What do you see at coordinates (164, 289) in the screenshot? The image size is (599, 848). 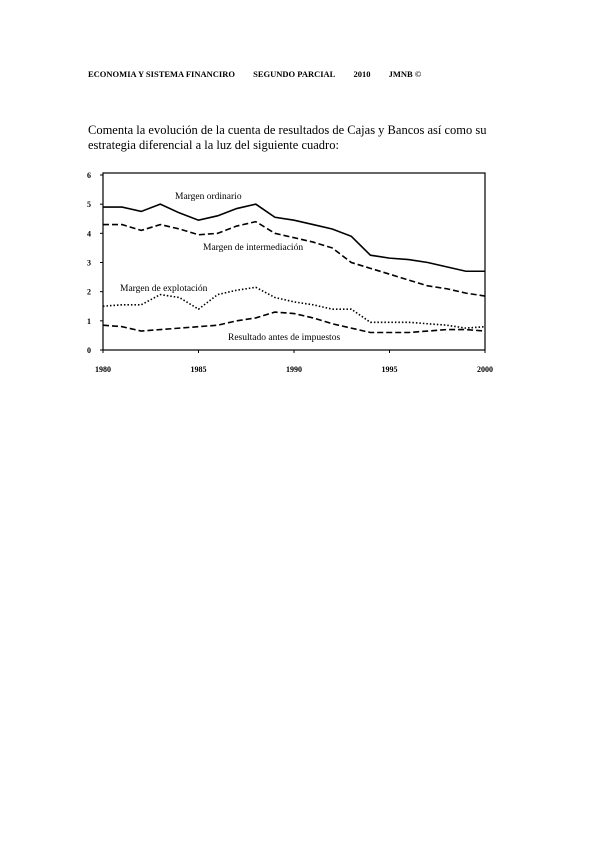 I see `series-label: Margen de explotación` at bounding box center [164, 289].